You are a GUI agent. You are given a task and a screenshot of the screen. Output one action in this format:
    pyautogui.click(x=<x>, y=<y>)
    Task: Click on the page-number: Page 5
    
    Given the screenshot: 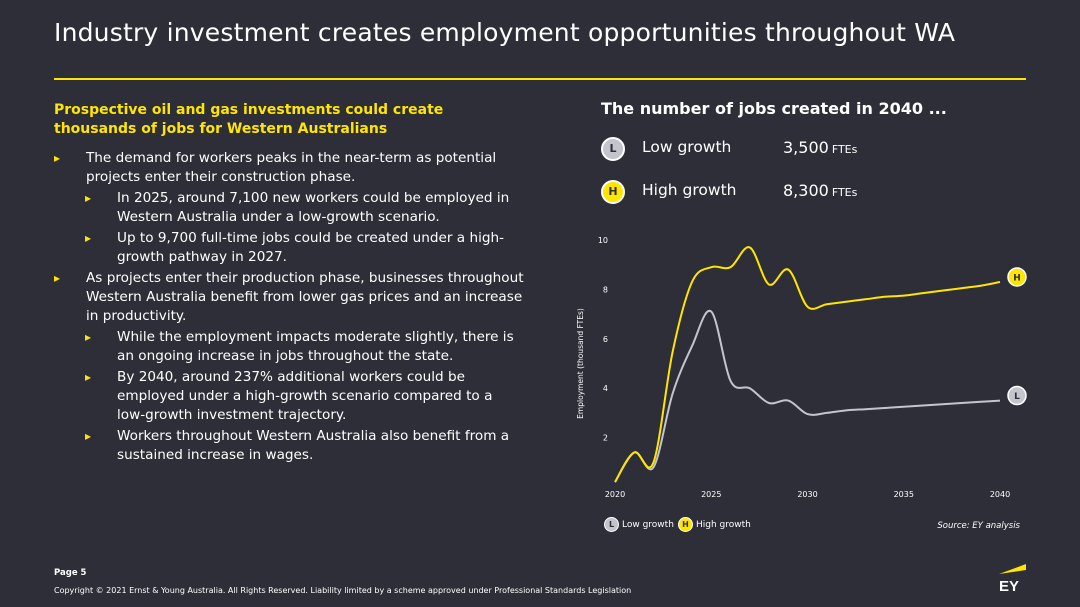 What is the action you would take?
    pyautogui.click(x=70, y=573)
    